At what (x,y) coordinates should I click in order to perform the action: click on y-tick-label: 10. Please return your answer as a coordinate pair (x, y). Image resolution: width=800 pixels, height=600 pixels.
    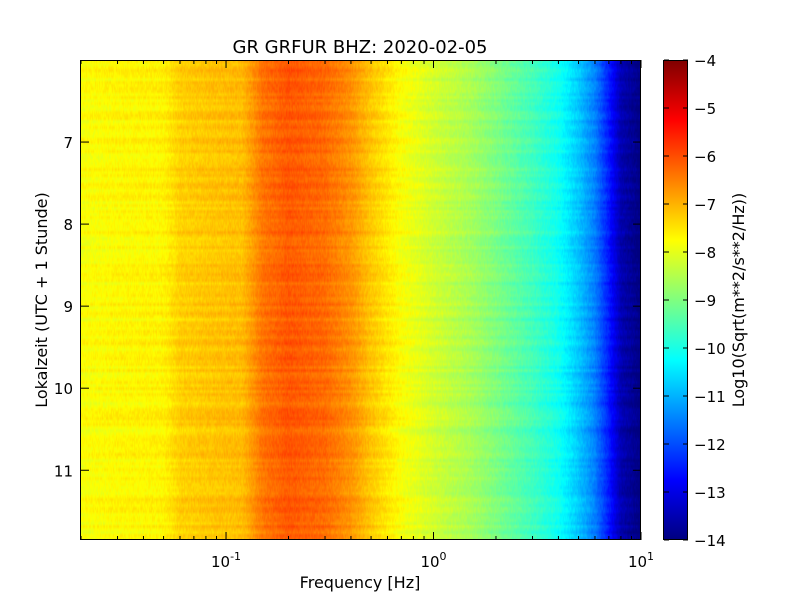
    Looking at the image, I should click on (63, 389).